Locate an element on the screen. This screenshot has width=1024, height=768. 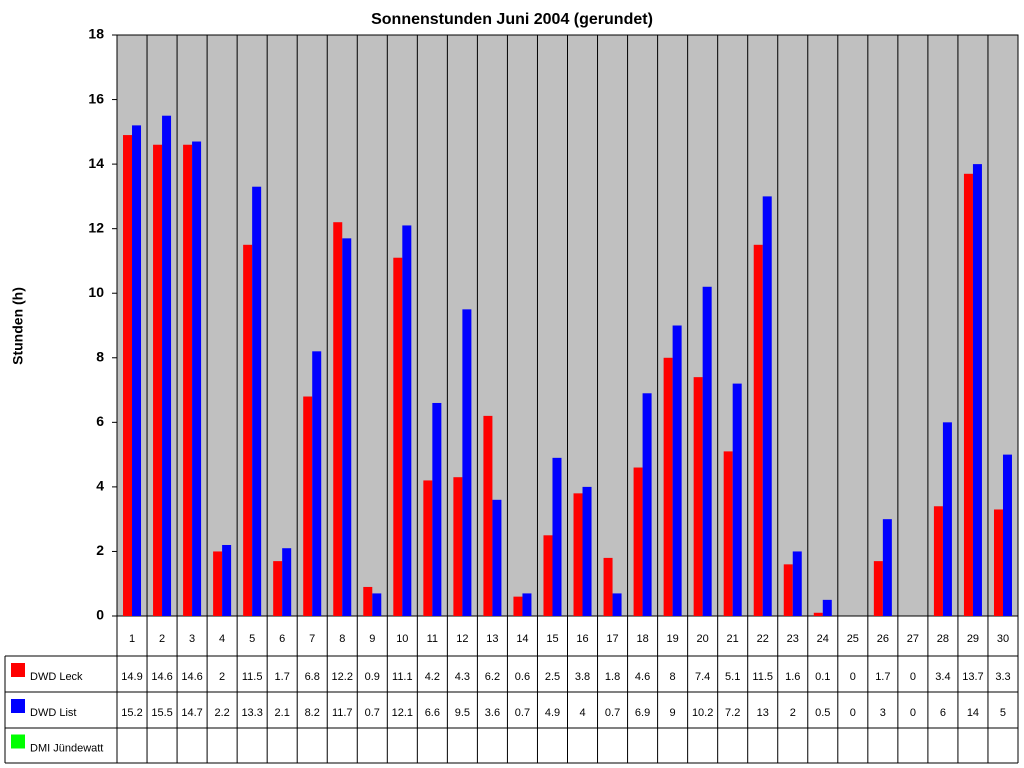
table-cell: 14.9 is located at coordinates (131, 677).